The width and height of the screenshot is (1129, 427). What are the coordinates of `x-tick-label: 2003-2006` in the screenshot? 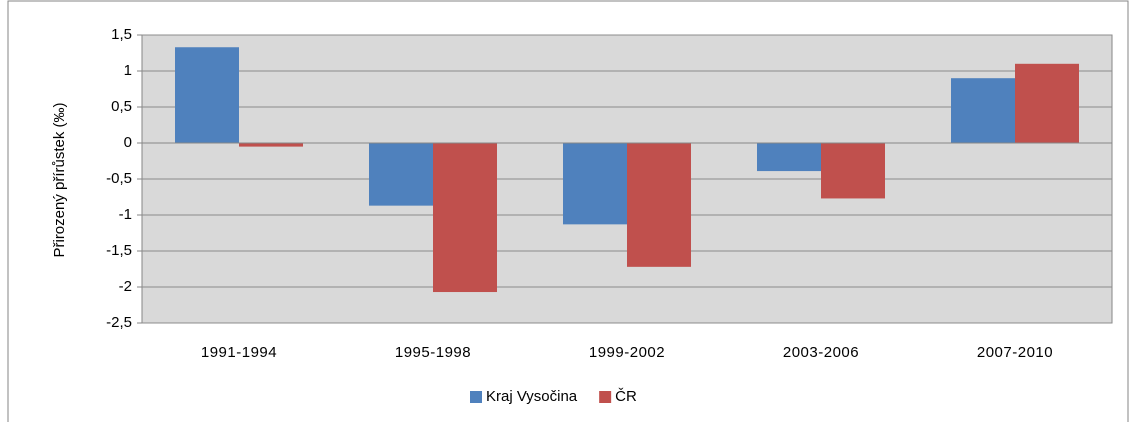 It's located at (821, 352).